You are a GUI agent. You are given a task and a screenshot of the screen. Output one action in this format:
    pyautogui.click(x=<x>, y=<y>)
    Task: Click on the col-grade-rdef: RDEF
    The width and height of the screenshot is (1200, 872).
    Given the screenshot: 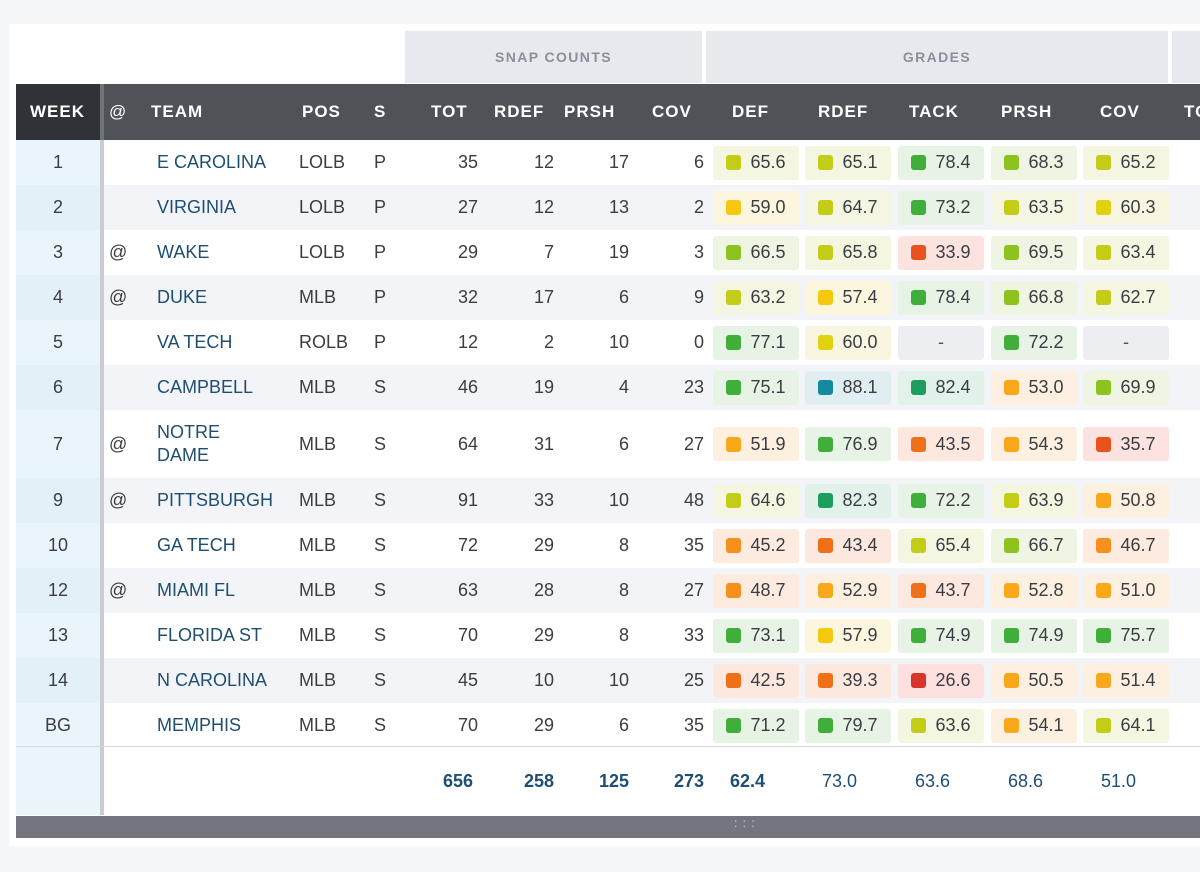 What is the action you would take?
    pyautogui.click(x=843, y=111)
    